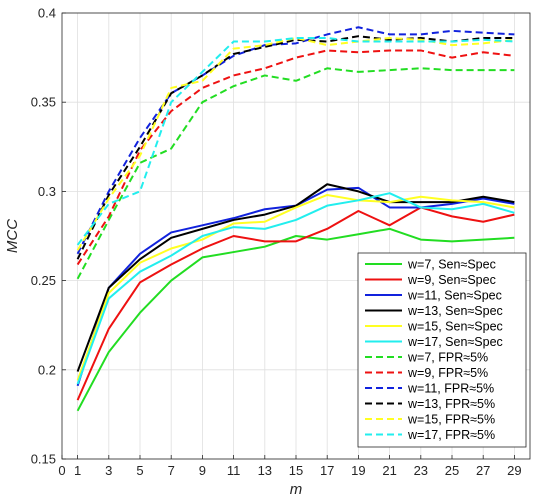 The width and height of the screenshot is (550, 503). Describe the element at coordinates (358, 470) in the screenshot. I see `x-tick-label: 19` at that location.